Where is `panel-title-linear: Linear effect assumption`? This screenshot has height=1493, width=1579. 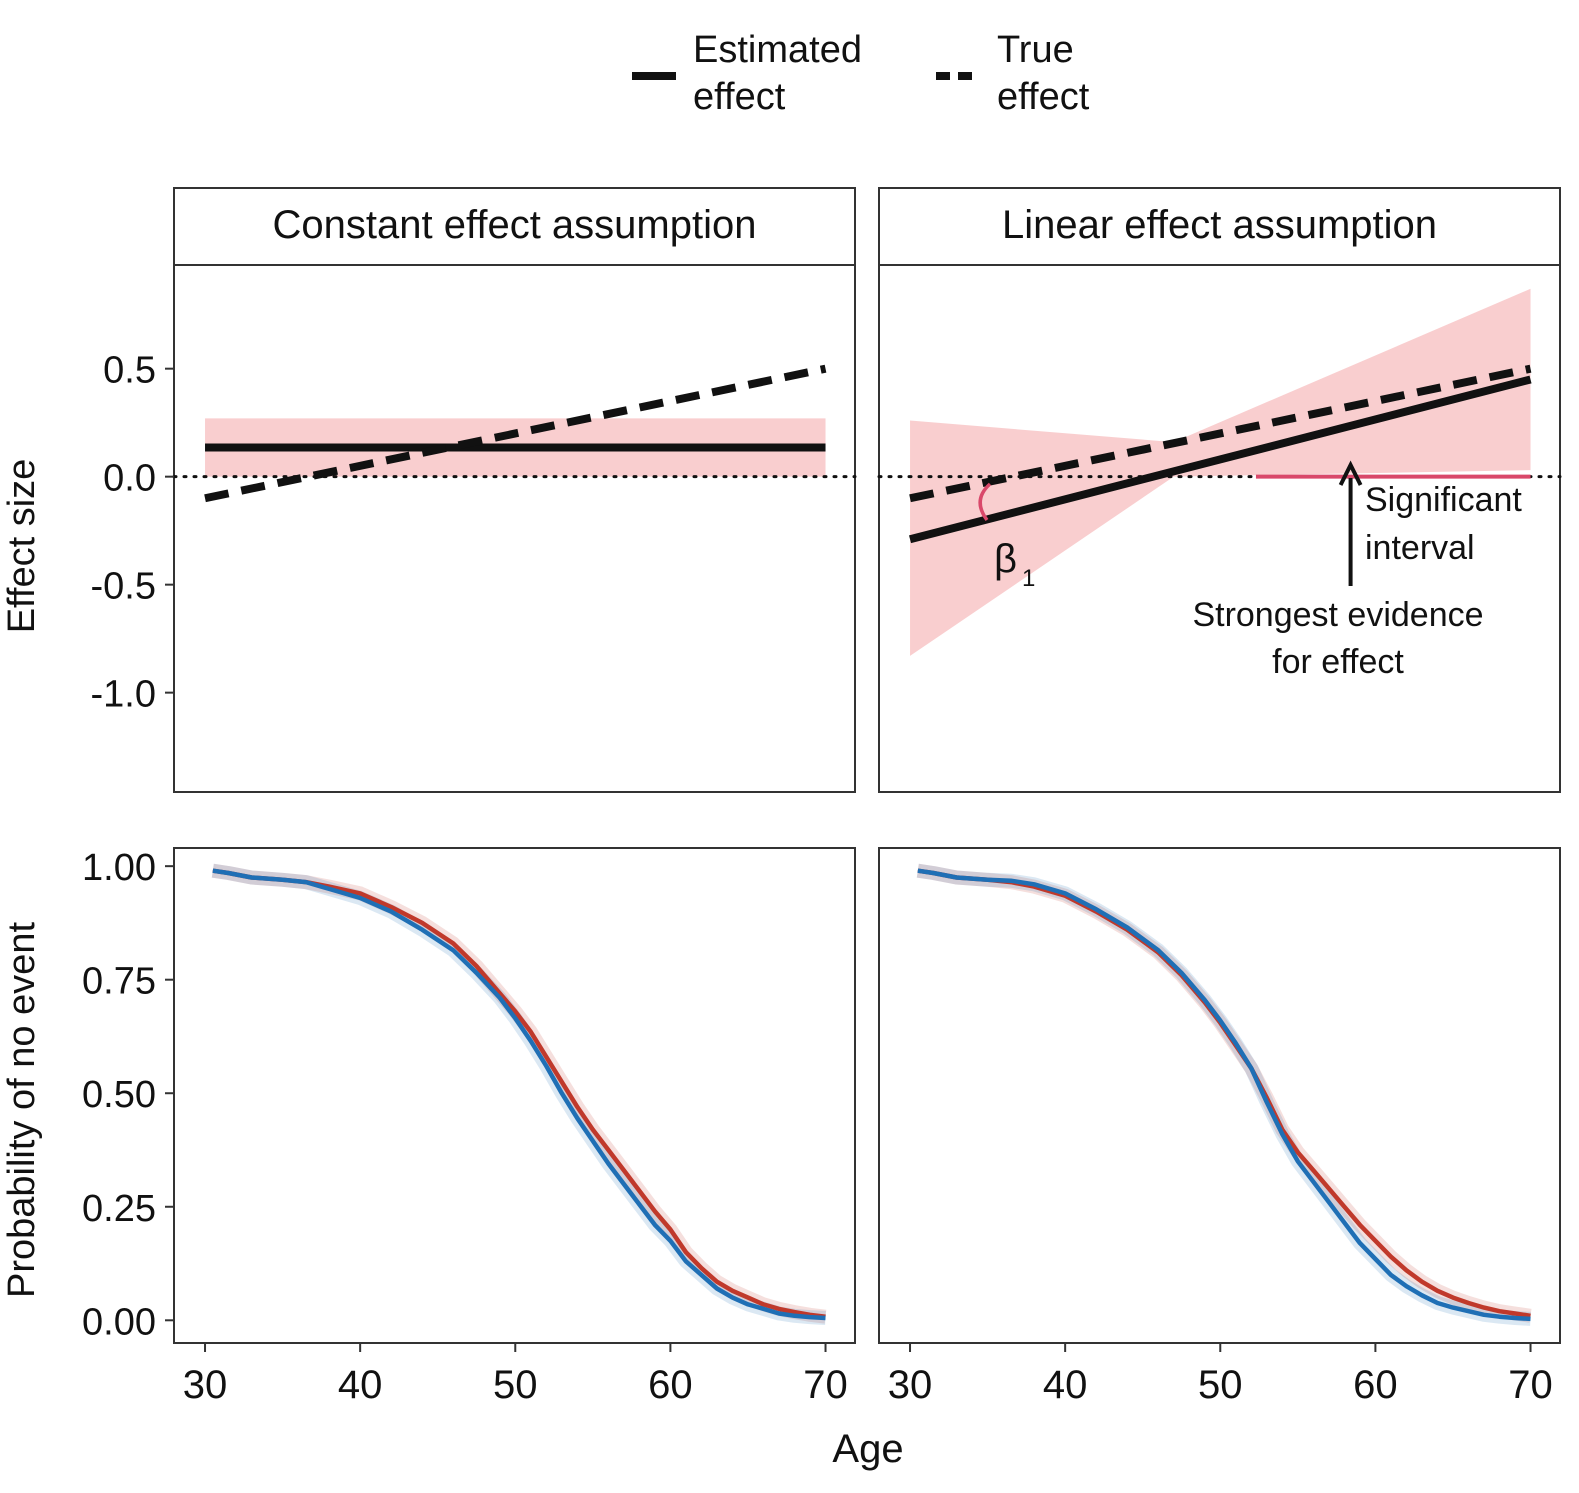
panel-title-linear: Linear effect assumption is located at coordinates (1219, 226).